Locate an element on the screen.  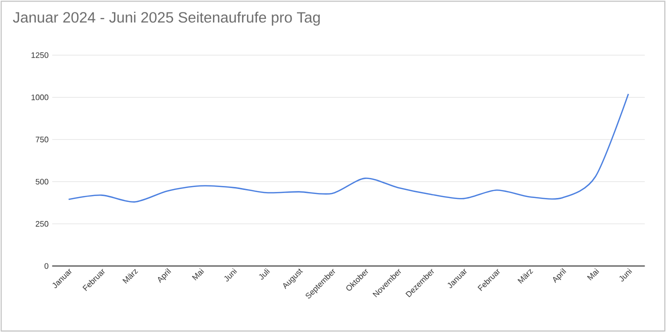
chart-title: Januar 2024 - Juni 2025 Seitenaufrufe pro Tag is located at coordinates (166, 19).